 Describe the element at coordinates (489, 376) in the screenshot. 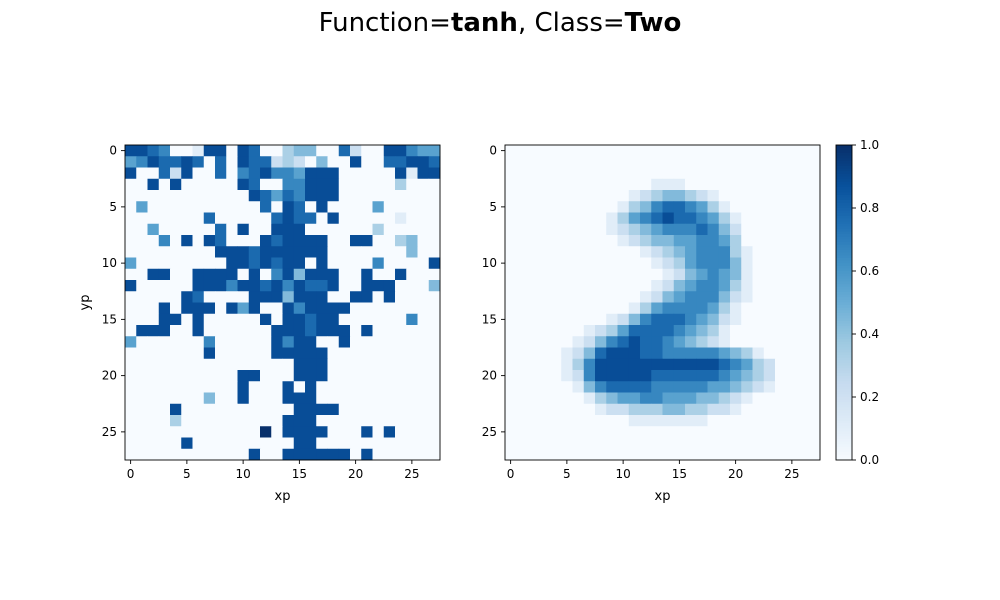

I see `y-tick-label: 20` at that location.